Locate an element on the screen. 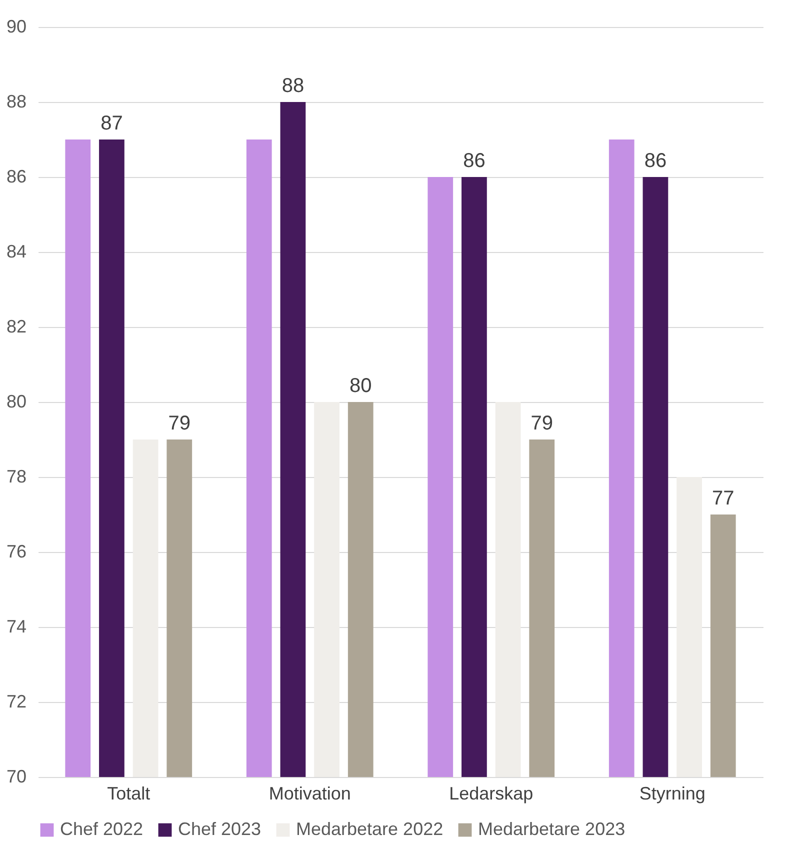 The image size is (792, 858). y-tick-label: 70 is located at coordinates (16, 776).